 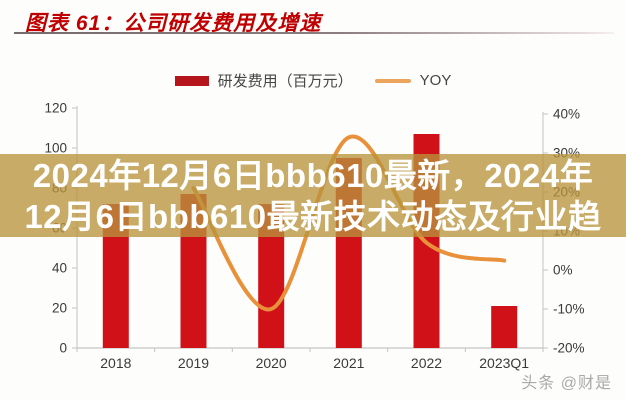 I want to click on left-axis-tick-label: 20, so click(x=59, y=308).